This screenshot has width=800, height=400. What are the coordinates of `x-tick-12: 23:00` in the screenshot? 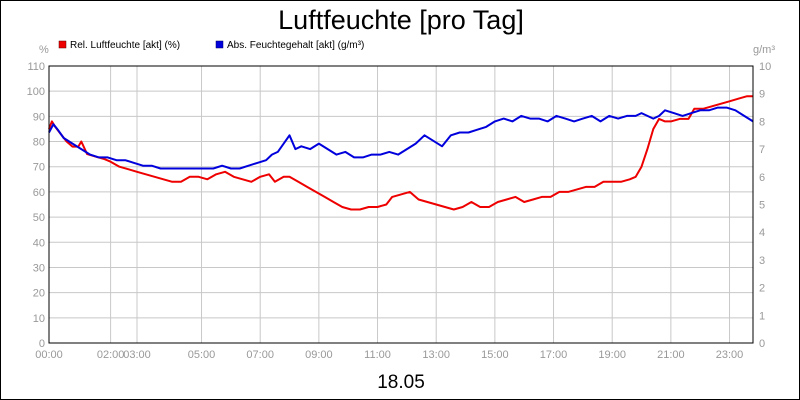 It's located at (730, 355).